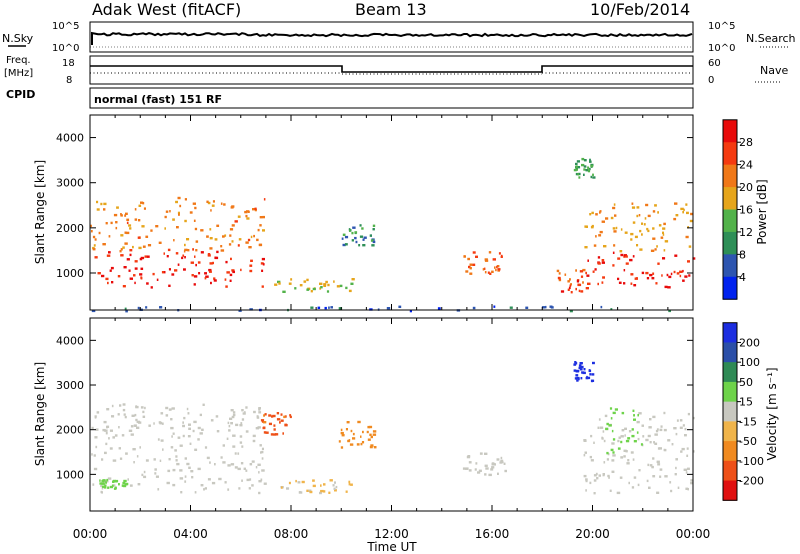 The height and width of the screenshot is (554, 800). Describe the element at coordinates (69, 80) in the screenshot. I see `freq-tick-low: 8` at that location.